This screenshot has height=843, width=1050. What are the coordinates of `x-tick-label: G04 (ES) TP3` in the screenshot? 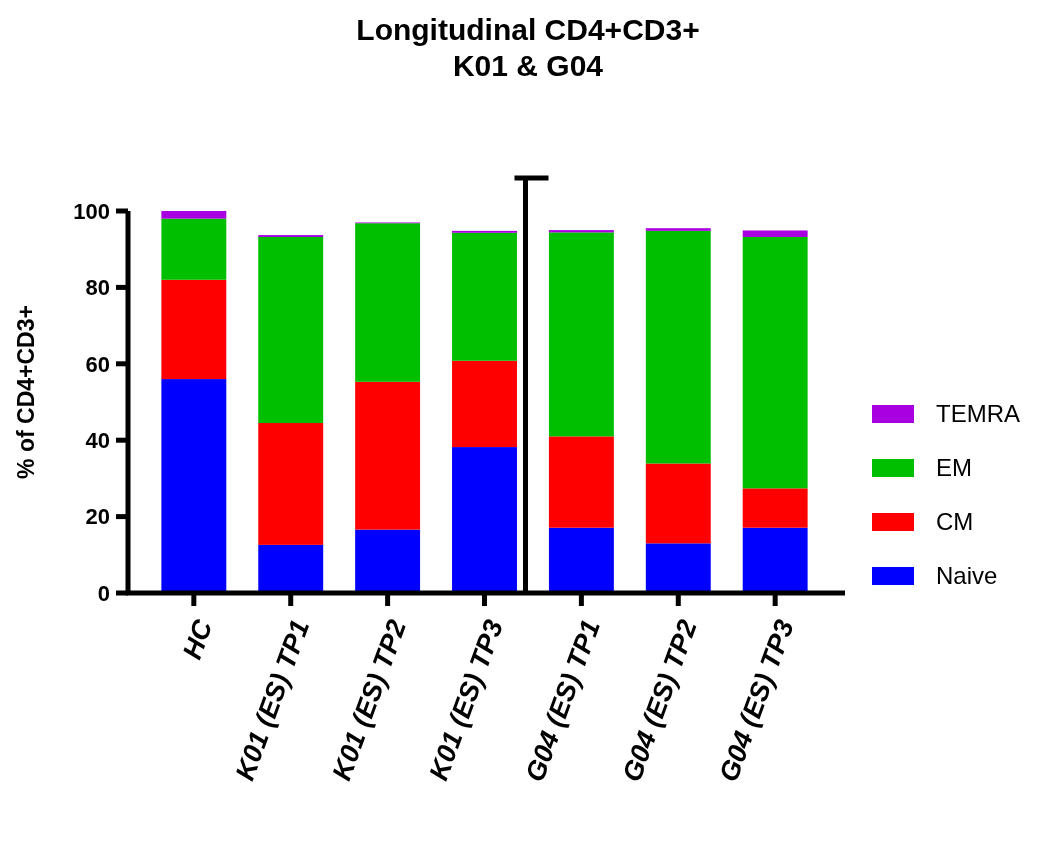 It's located at (756, 701).